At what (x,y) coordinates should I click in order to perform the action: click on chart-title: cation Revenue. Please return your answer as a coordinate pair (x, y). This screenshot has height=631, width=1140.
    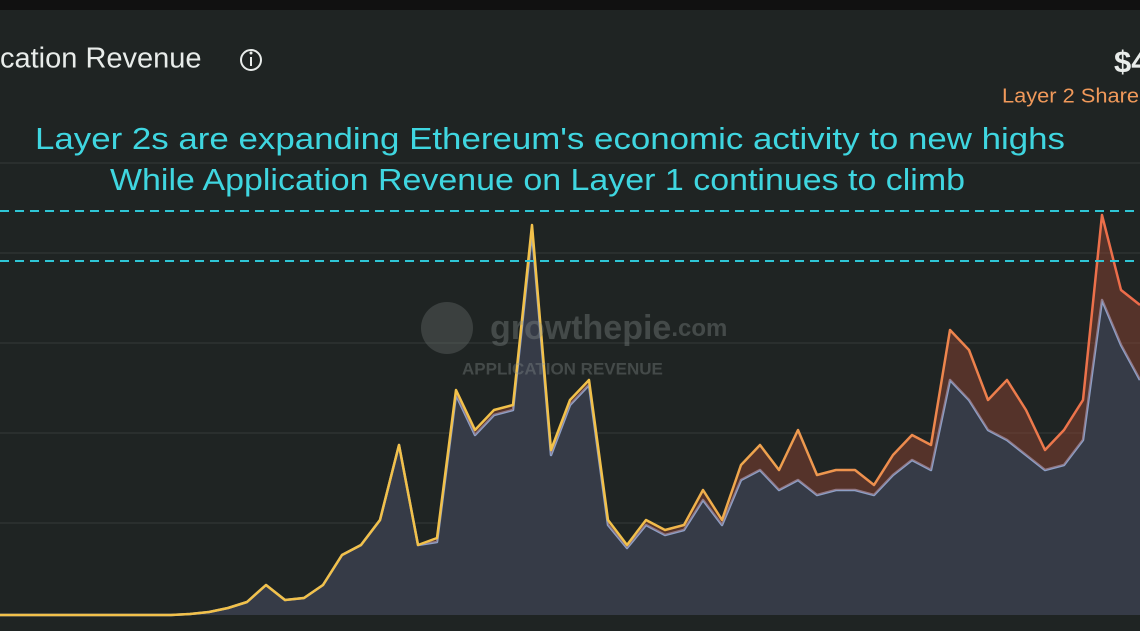
    Looking at the image, I should click on (101, 59).